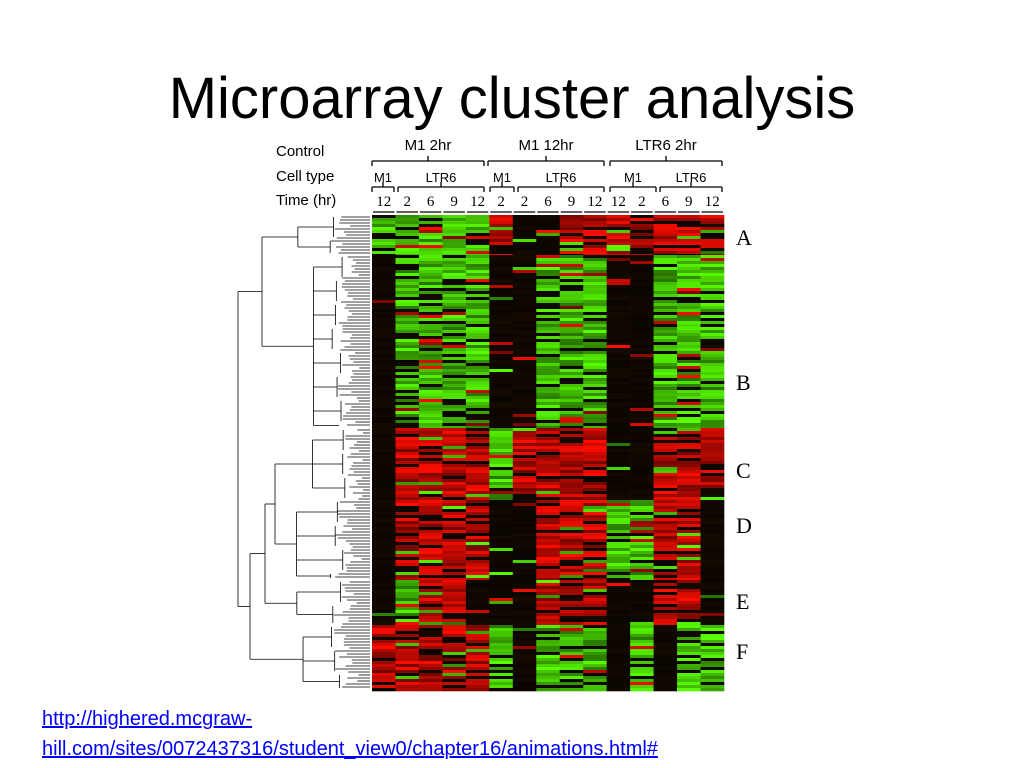  Describe the element at coordinates (431, 202) in the screenshot. I see `time-label: 6` at that location.